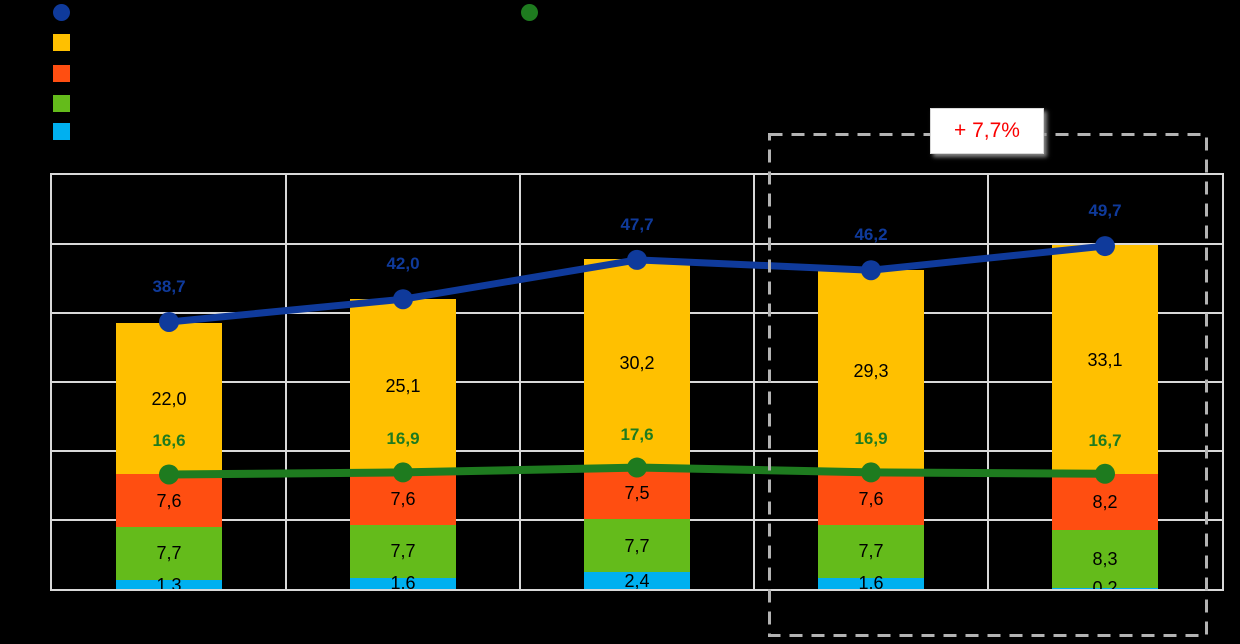  What do you see at coordinates (403, 264) in the screenshot?
I see `total-line-value-label: 42,0` at bounding box center [403, 264].